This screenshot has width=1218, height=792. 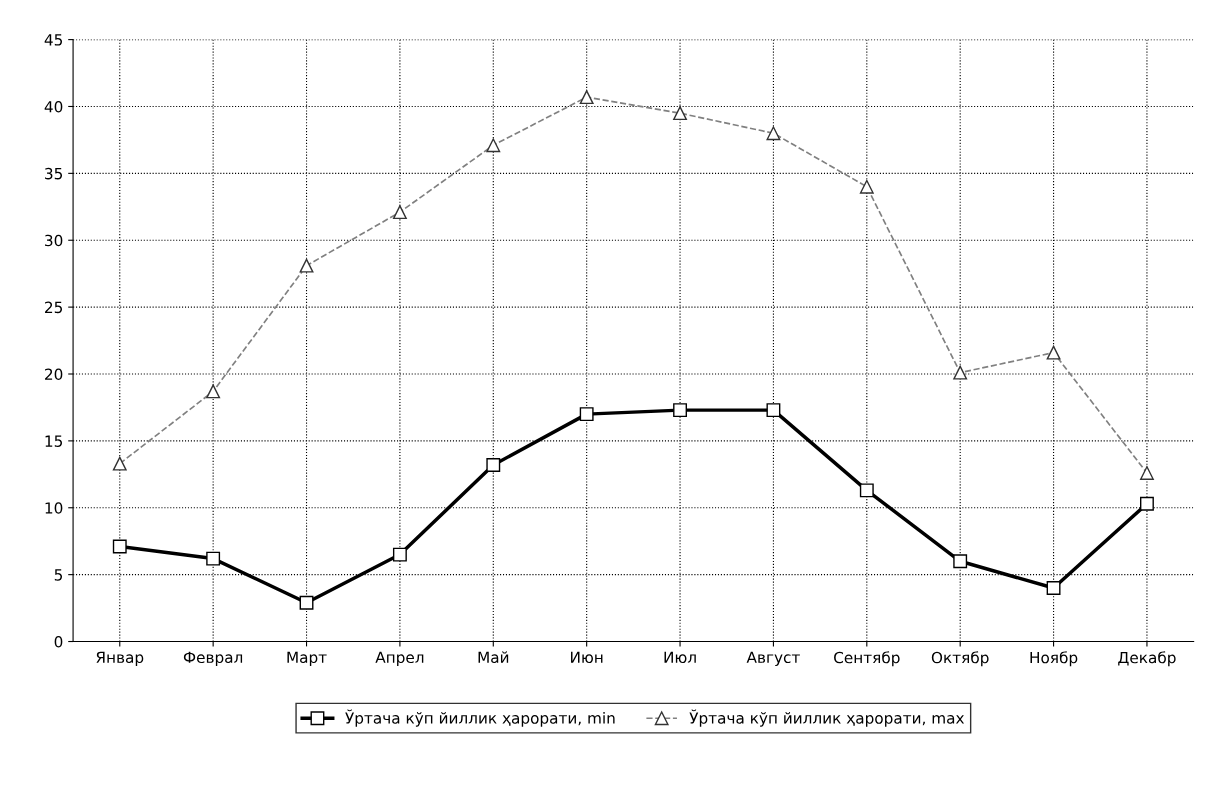 I want to click on y-tick-label: 15, so click(x=54, y=441).